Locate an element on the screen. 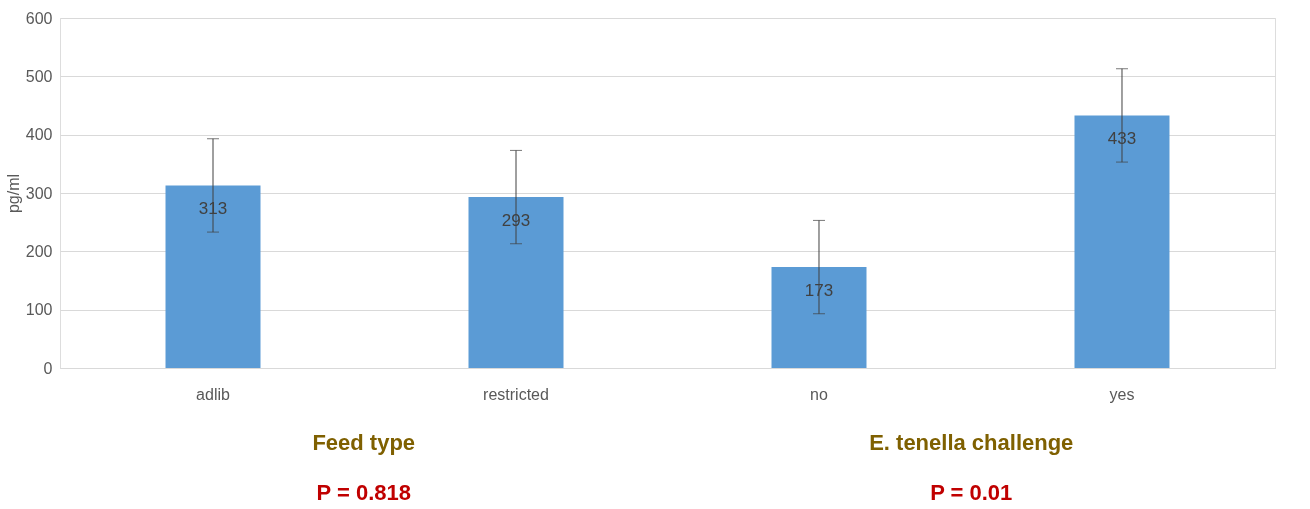 This screenshot has height=509, width=1310. data-label: 433 is located at coordinates (1122, 139).